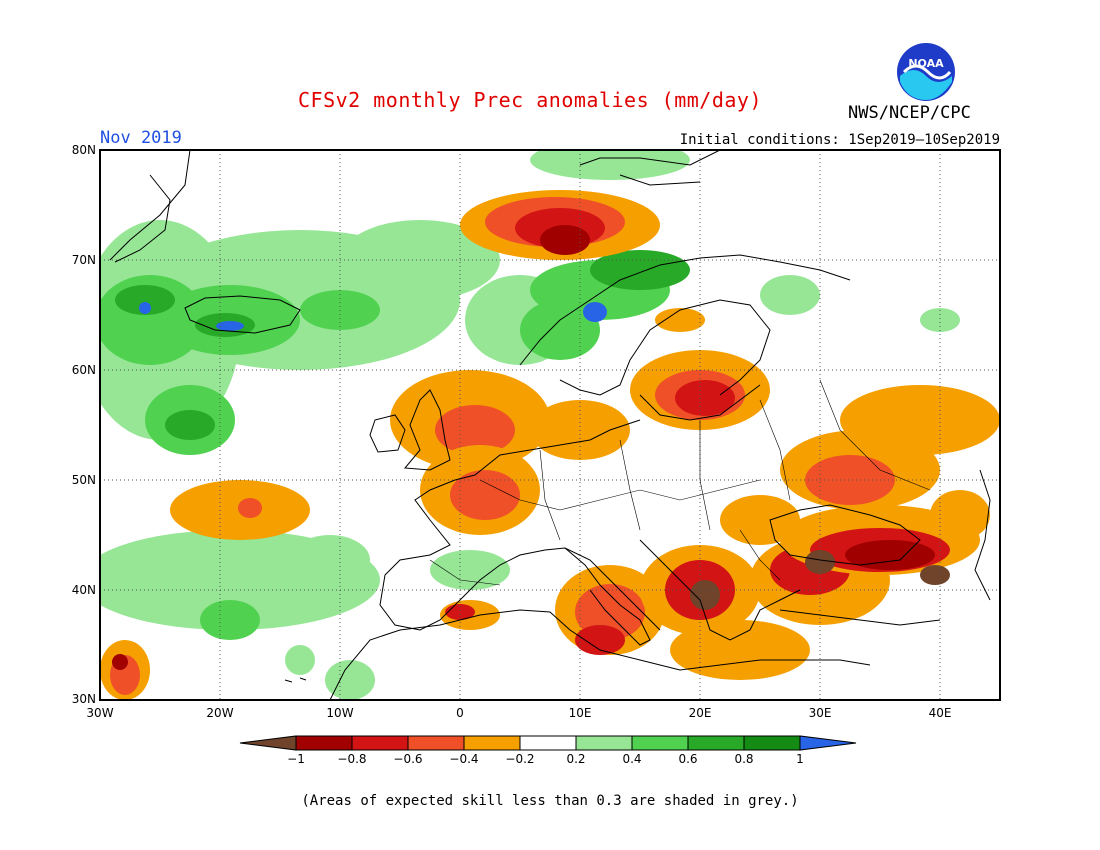  Describe the element at coordinates (520, 759) in the screenshot. I see `colorbar-label: −0.2` at that location.